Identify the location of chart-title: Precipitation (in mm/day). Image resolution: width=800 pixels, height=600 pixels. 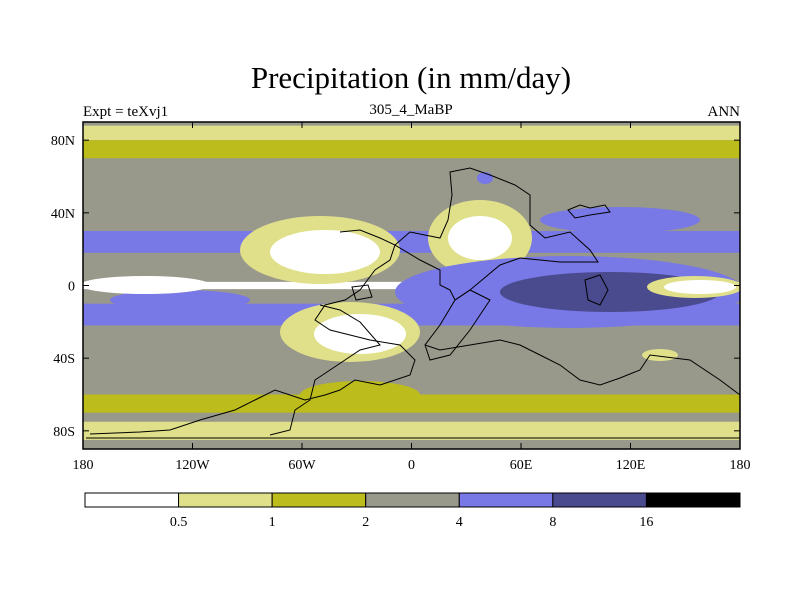
(411, 77).